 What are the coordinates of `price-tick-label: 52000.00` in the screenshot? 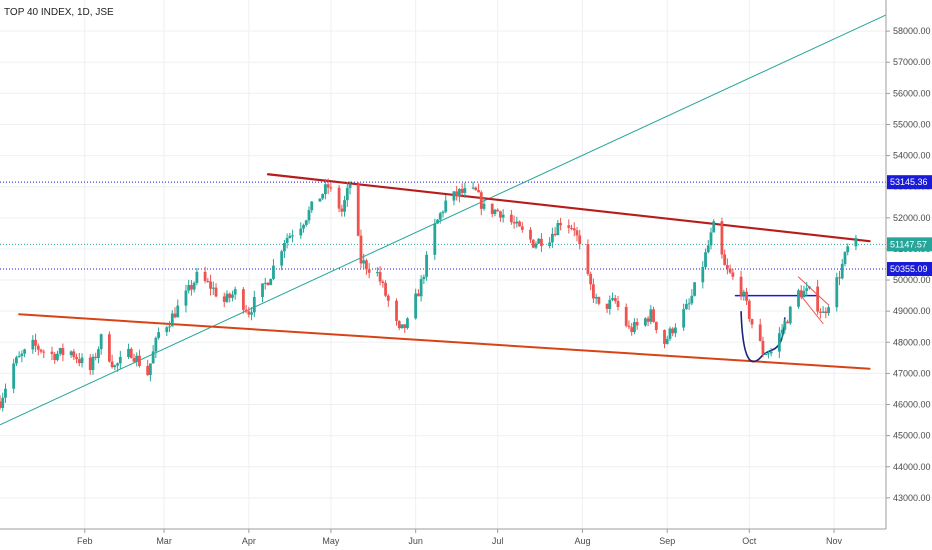 It's located at (912, 218).